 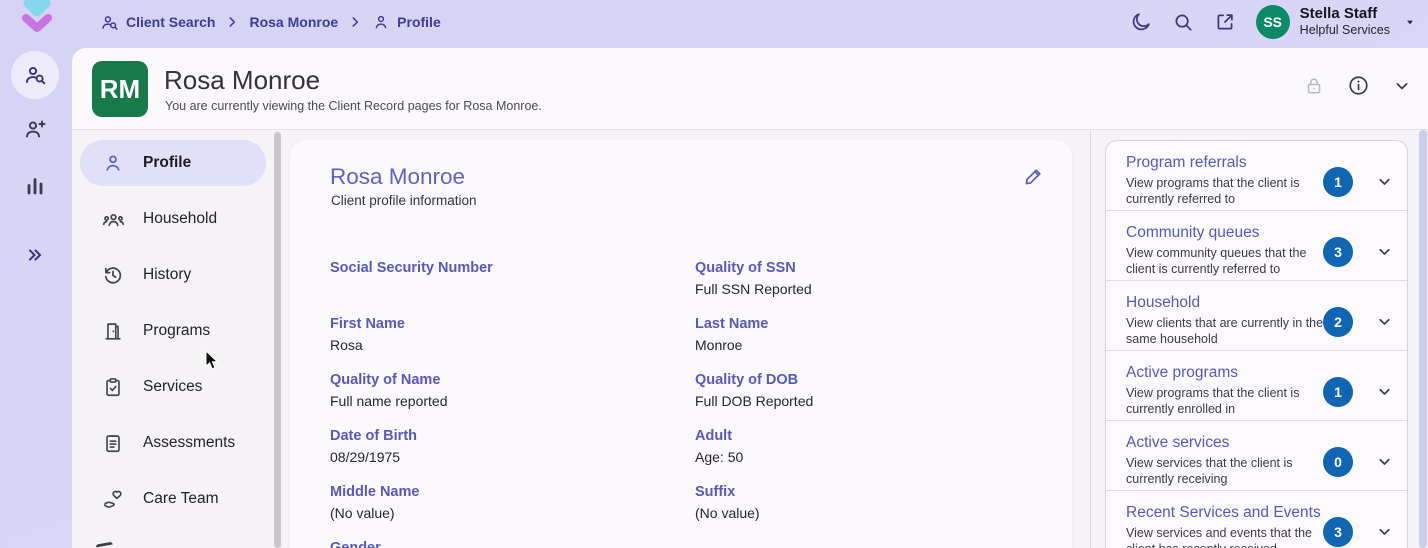 I want to click on user-org: Helpful Services, so click(x=1344, y=30).